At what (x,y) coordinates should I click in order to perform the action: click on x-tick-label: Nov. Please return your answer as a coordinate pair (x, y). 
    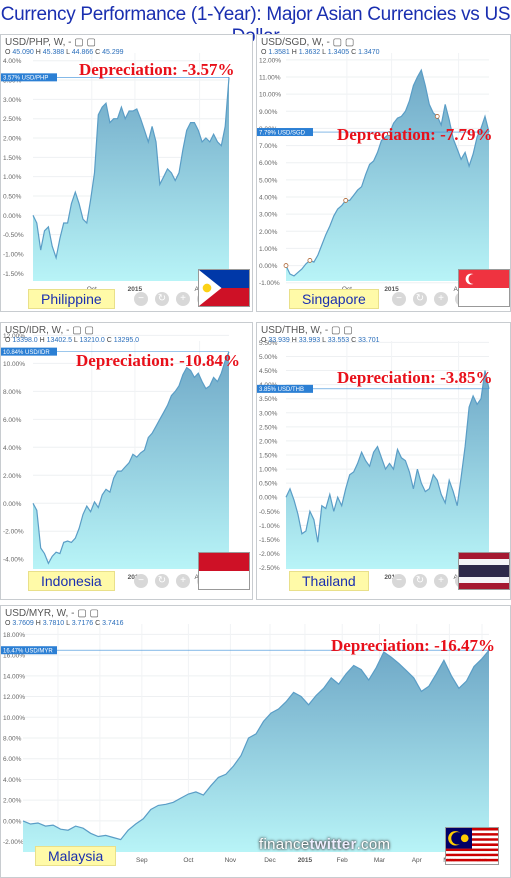
    Looking at the image, I should click on (231, 860).